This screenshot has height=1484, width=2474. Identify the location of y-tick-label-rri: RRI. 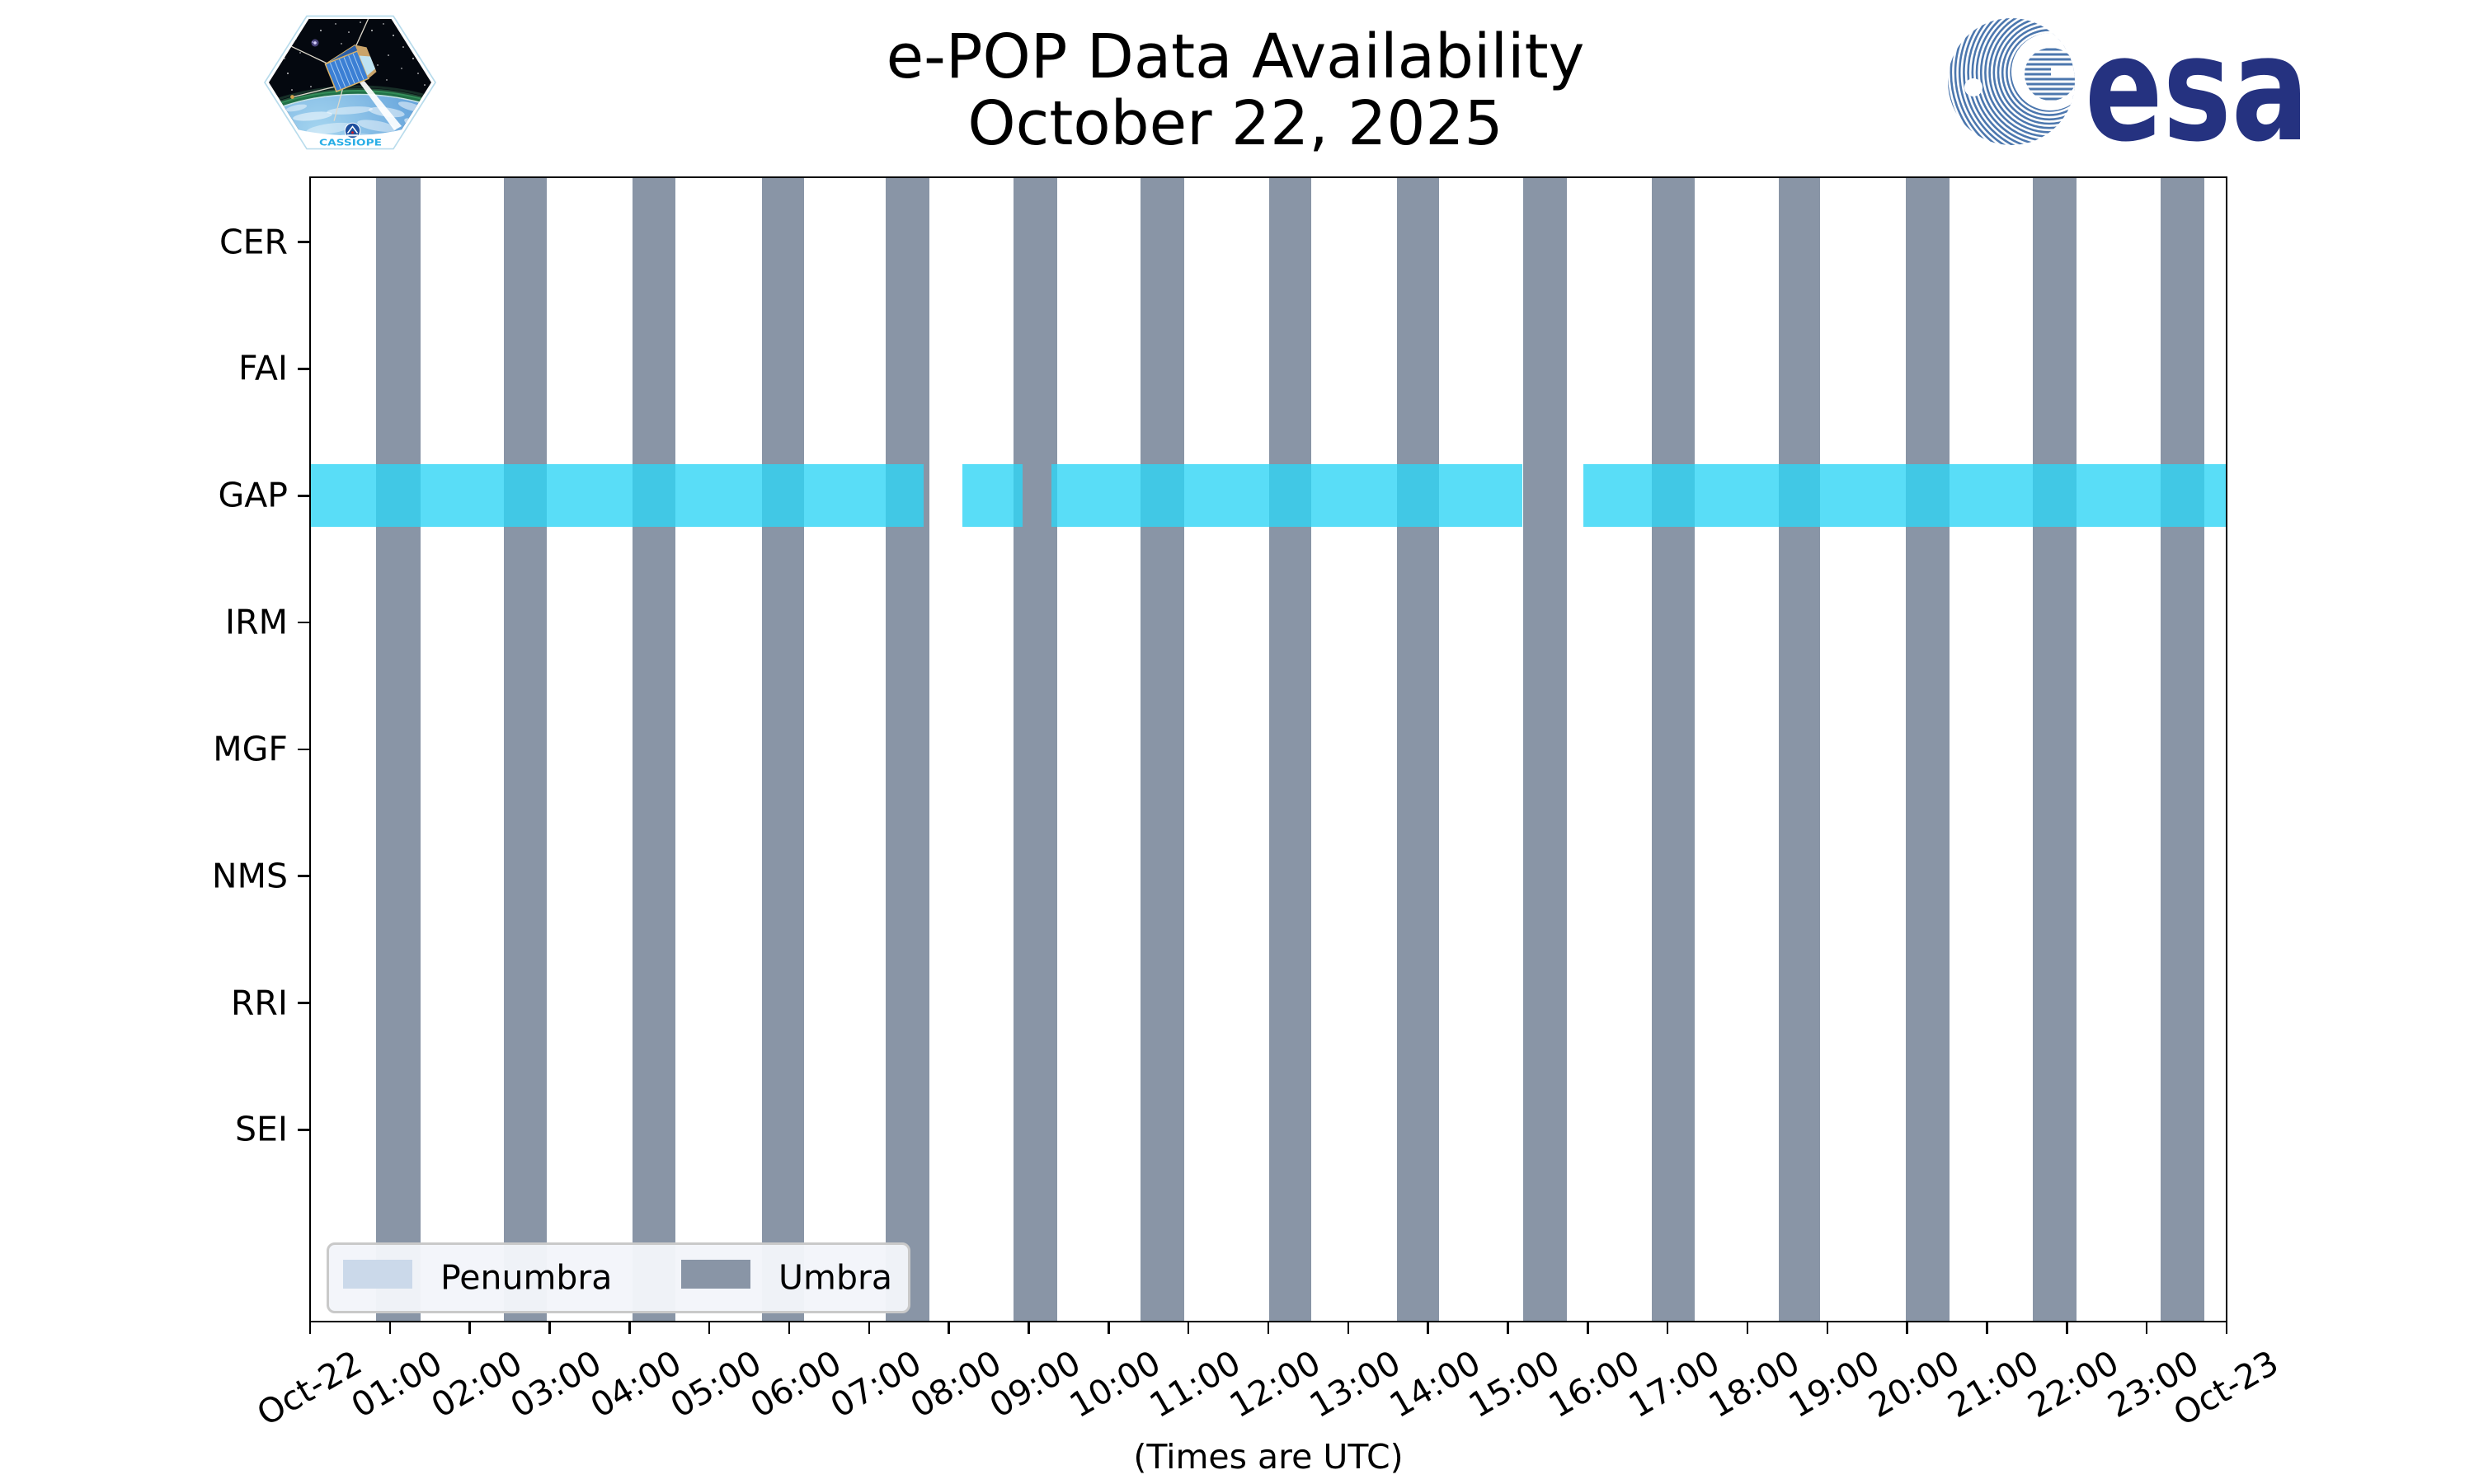
(259, 1003).